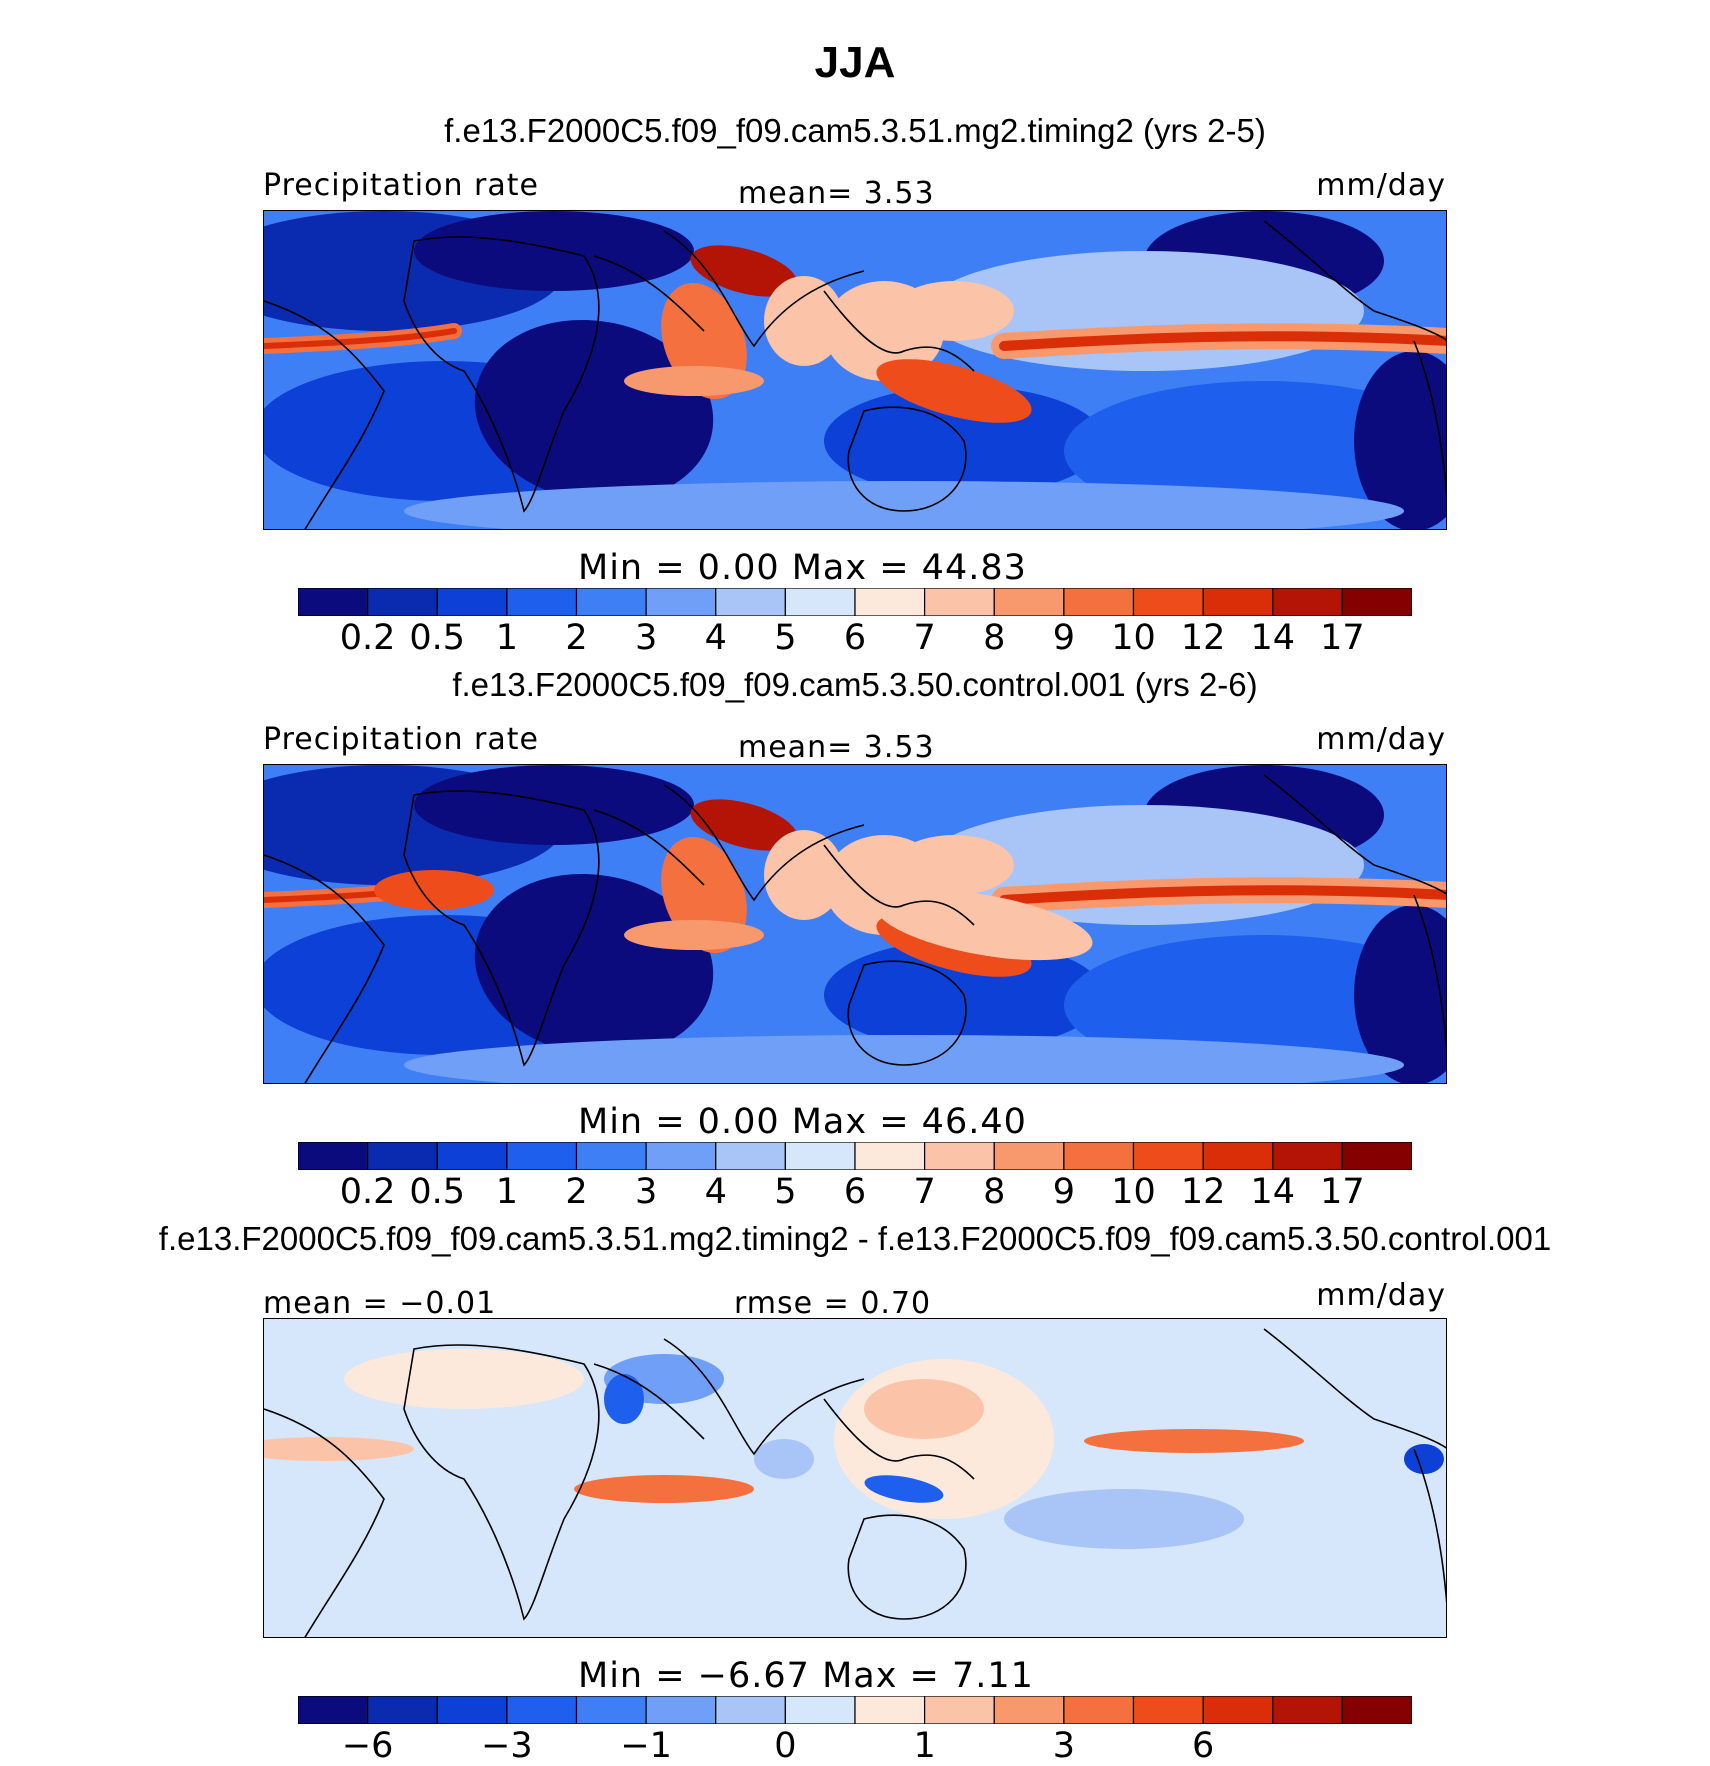 The height and width of the screenshot is (1766, 1710). What do you see at coordinates (1273, 1192) in the screenshot?
I see `colorbar-tick-label: 14` at bounding box center [1273, 1192].